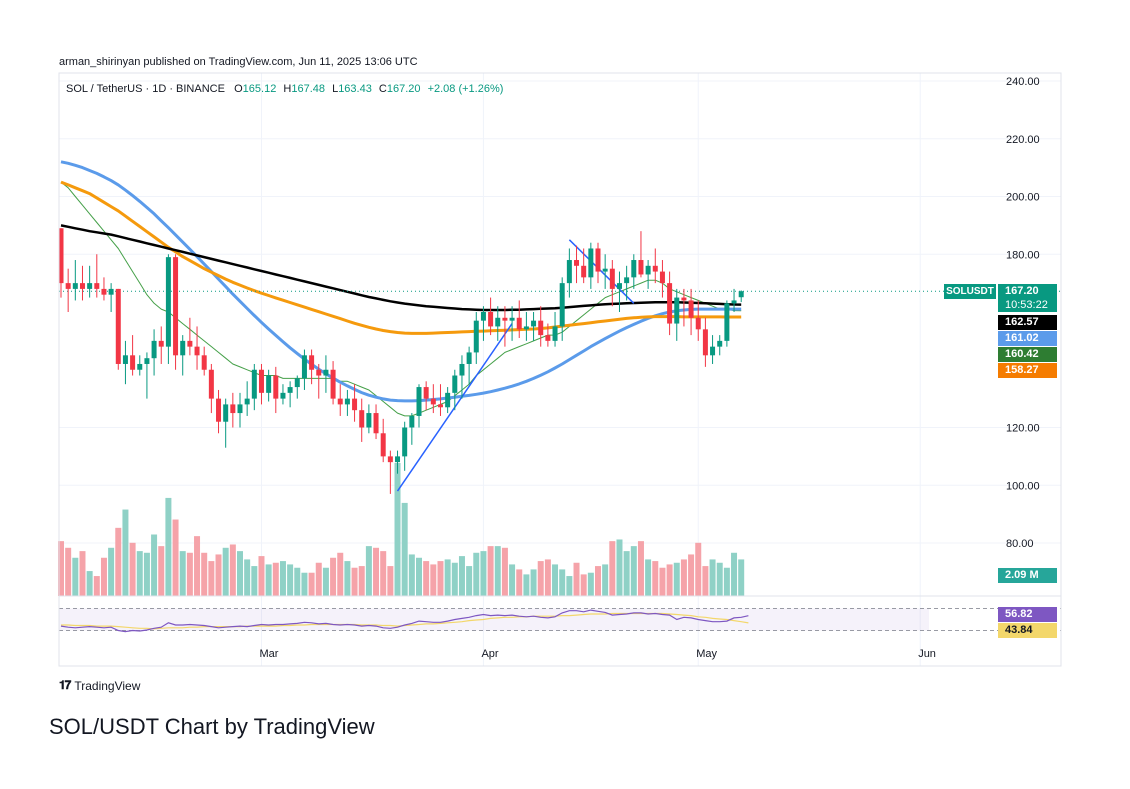 The height and width of the screenshot is (789, 1130). I want to click on trendline, so click(601, 271).